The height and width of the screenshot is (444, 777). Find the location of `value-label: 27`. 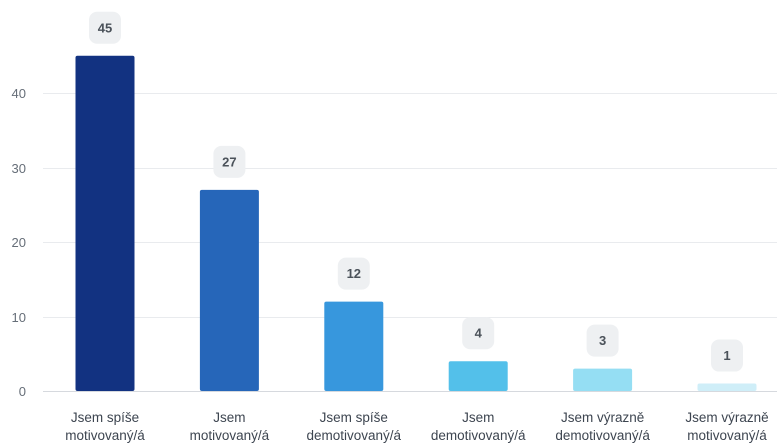

value-label: 27 is located at coordinates (229, 161).